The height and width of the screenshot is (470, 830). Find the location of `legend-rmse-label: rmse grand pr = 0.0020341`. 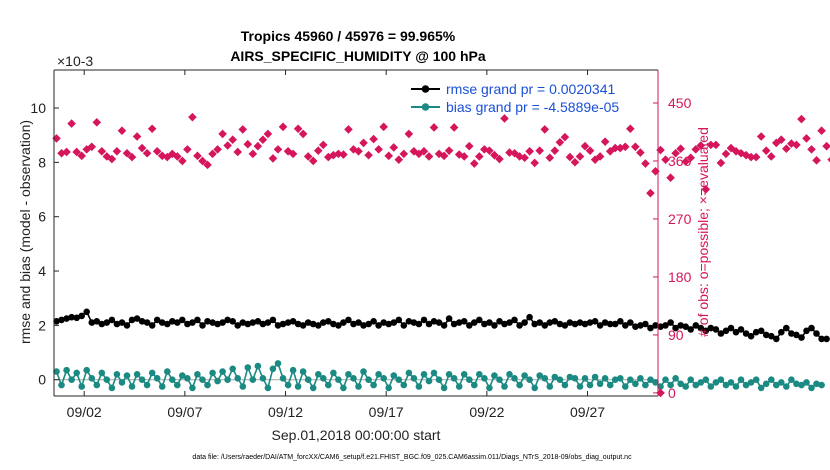

legend-rmse-label: rmse grand pr = 0.0020341 is located at coordinates (530, 89).